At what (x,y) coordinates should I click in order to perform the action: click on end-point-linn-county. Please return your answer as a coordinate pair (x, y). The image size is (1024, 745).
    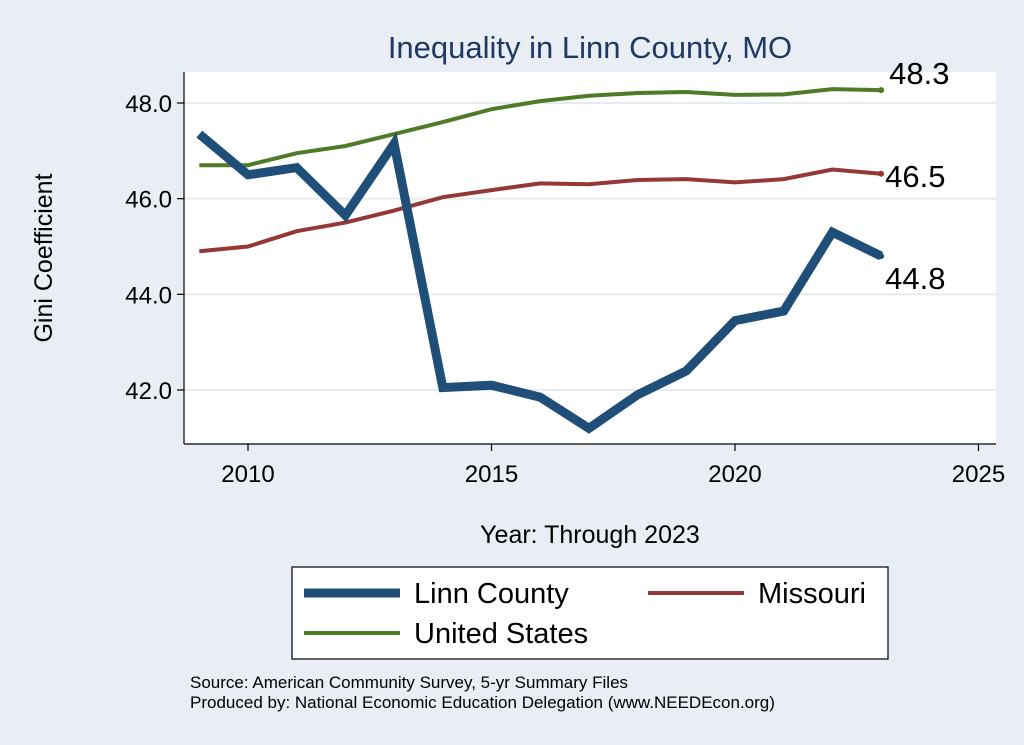
    Looking at the image, I should click on (881, 256).